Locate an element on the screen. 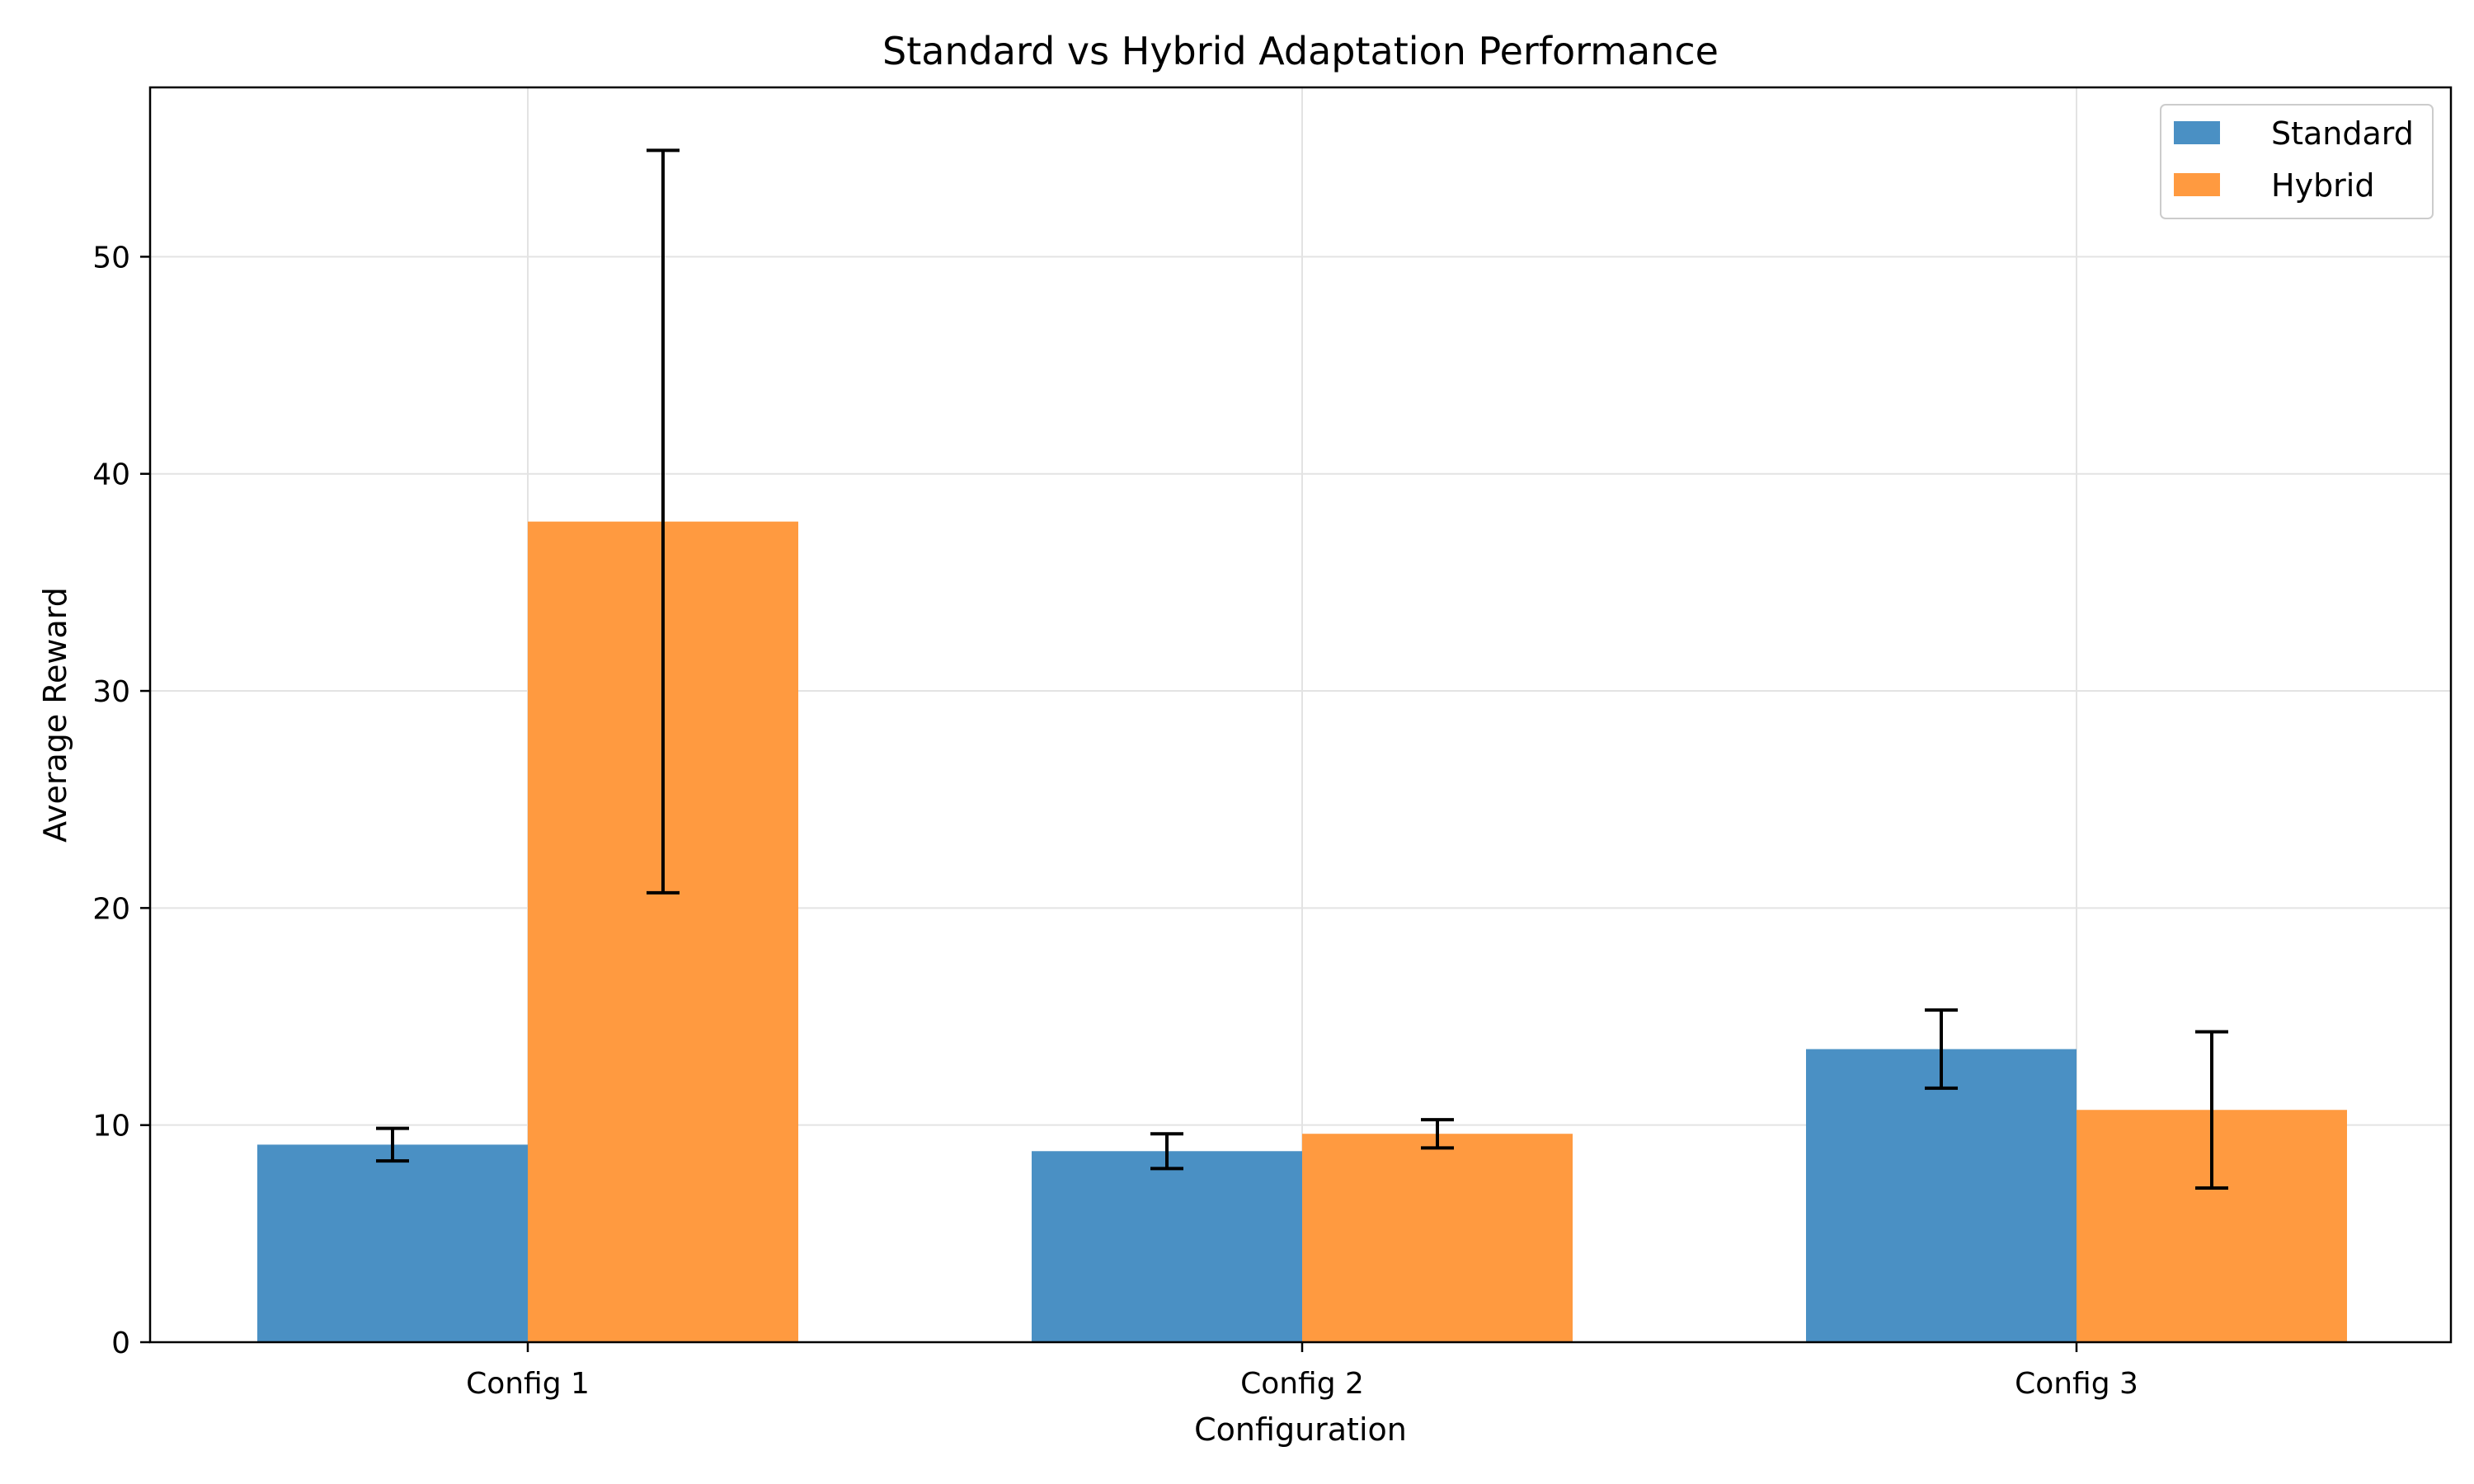 This screenshot has height=1484, width=2474. legend-label-standard: Standard is located at coordinates (2342, 133).